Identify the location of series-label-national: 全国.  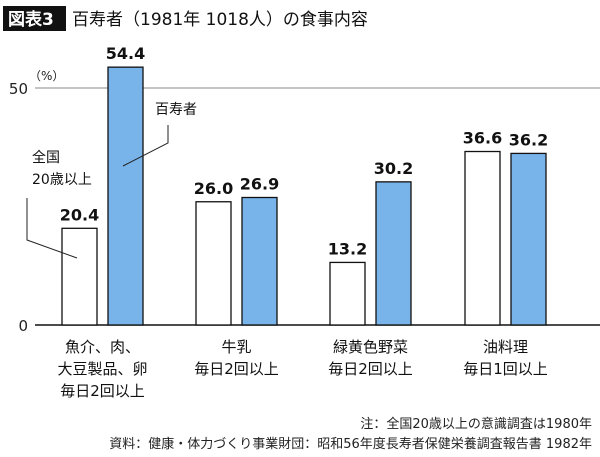
(46, 157).